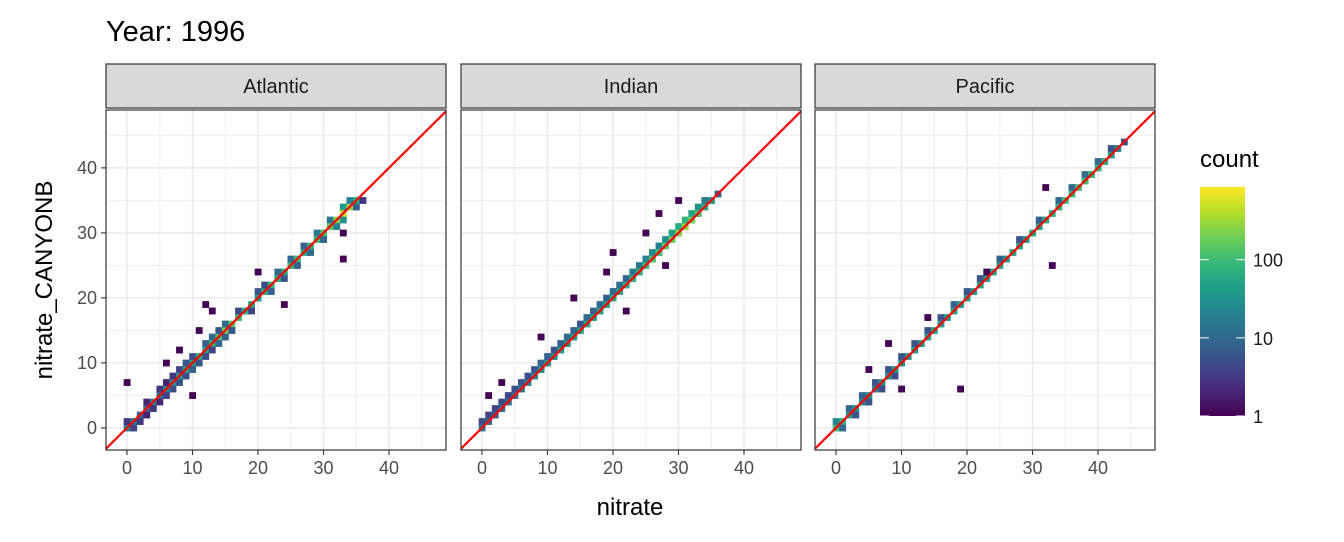  Describe the element at coordinates (1222, 301) in the screenshot. I see `legend-colorbar` at that location.